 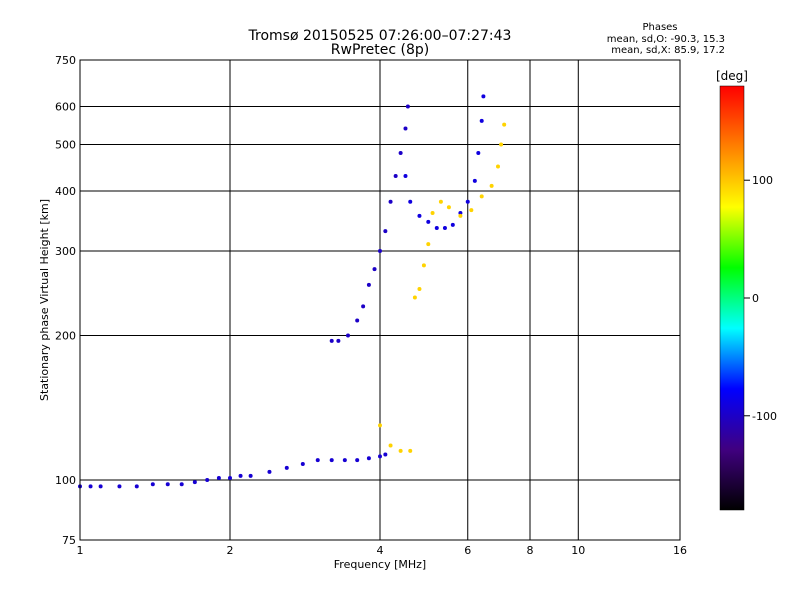 I want to click on x-tick-labels: 1 2 4 6 8 10 16, so click(x=382, y=550).